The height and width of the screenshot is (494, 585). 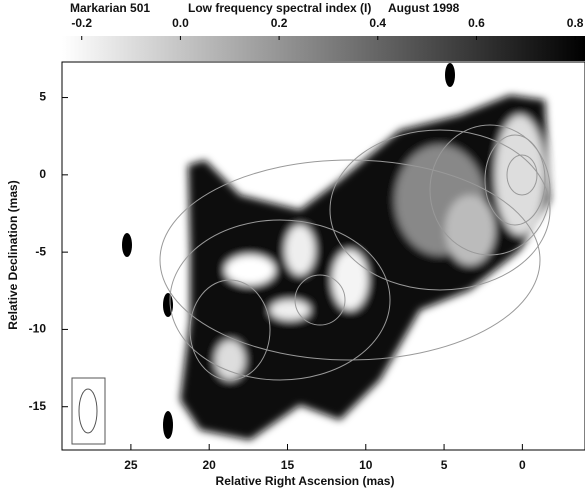 I want to click on beam, so click(x=88, y=411).